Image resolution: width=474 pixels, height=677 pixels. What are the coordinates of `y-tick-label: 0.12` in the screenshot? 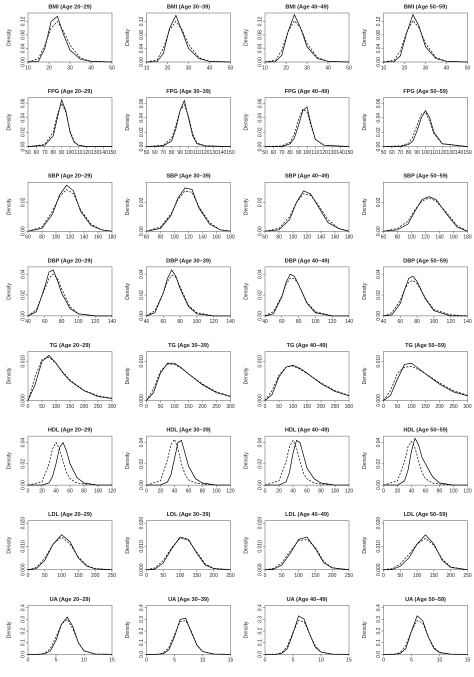 It's located at (379, 21).